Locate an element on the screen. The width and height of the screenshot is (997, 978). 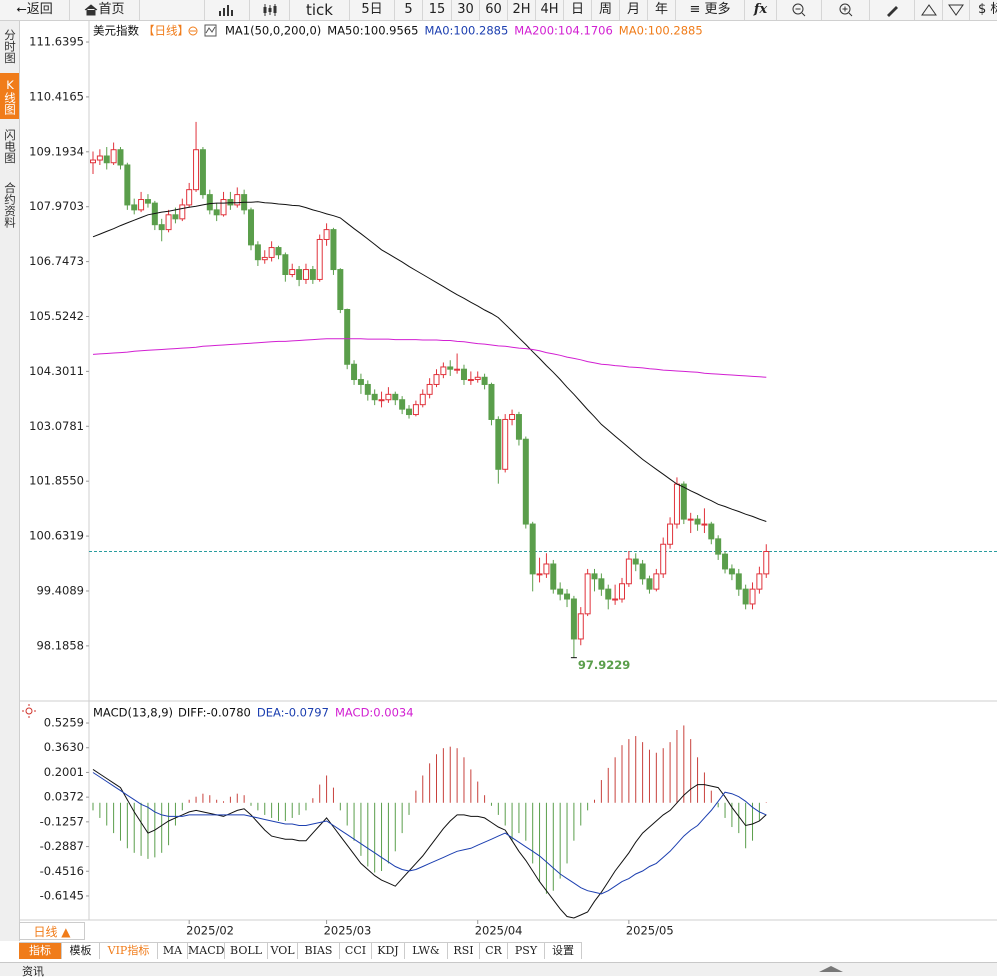
down-button is located at coordinates (956, 10).